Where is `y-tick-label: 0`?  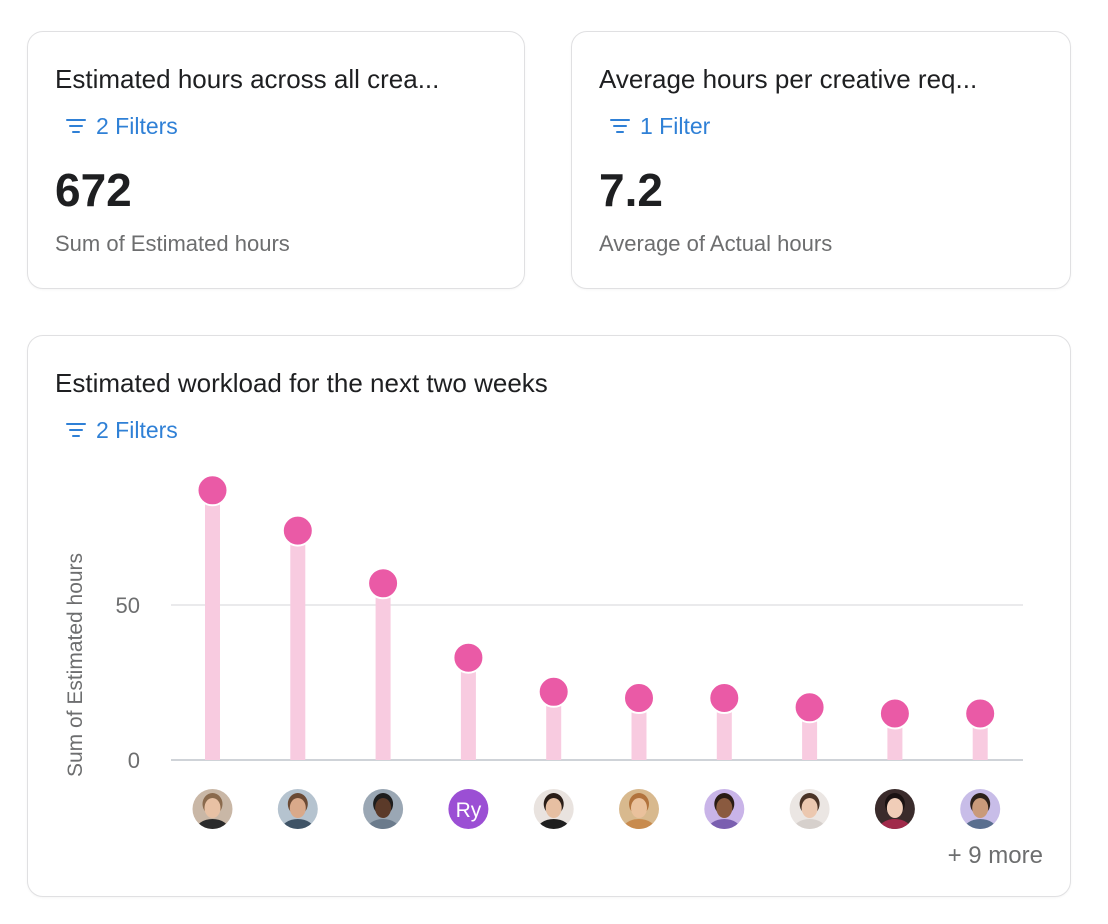 y-tick-label: 0 is located at coordinates (134, 760).